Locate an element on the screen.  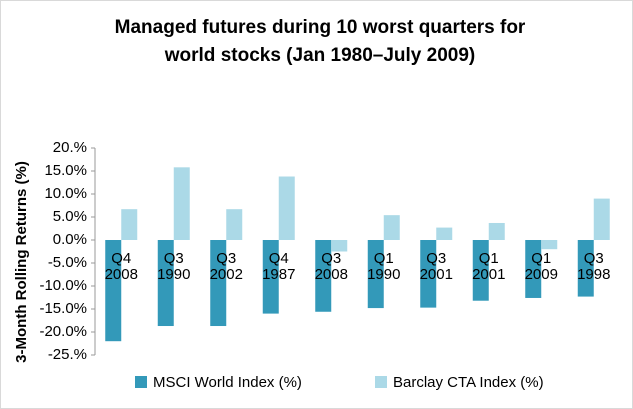
x-tick-label: Q1 1990 is located at coordinates (384, 266).